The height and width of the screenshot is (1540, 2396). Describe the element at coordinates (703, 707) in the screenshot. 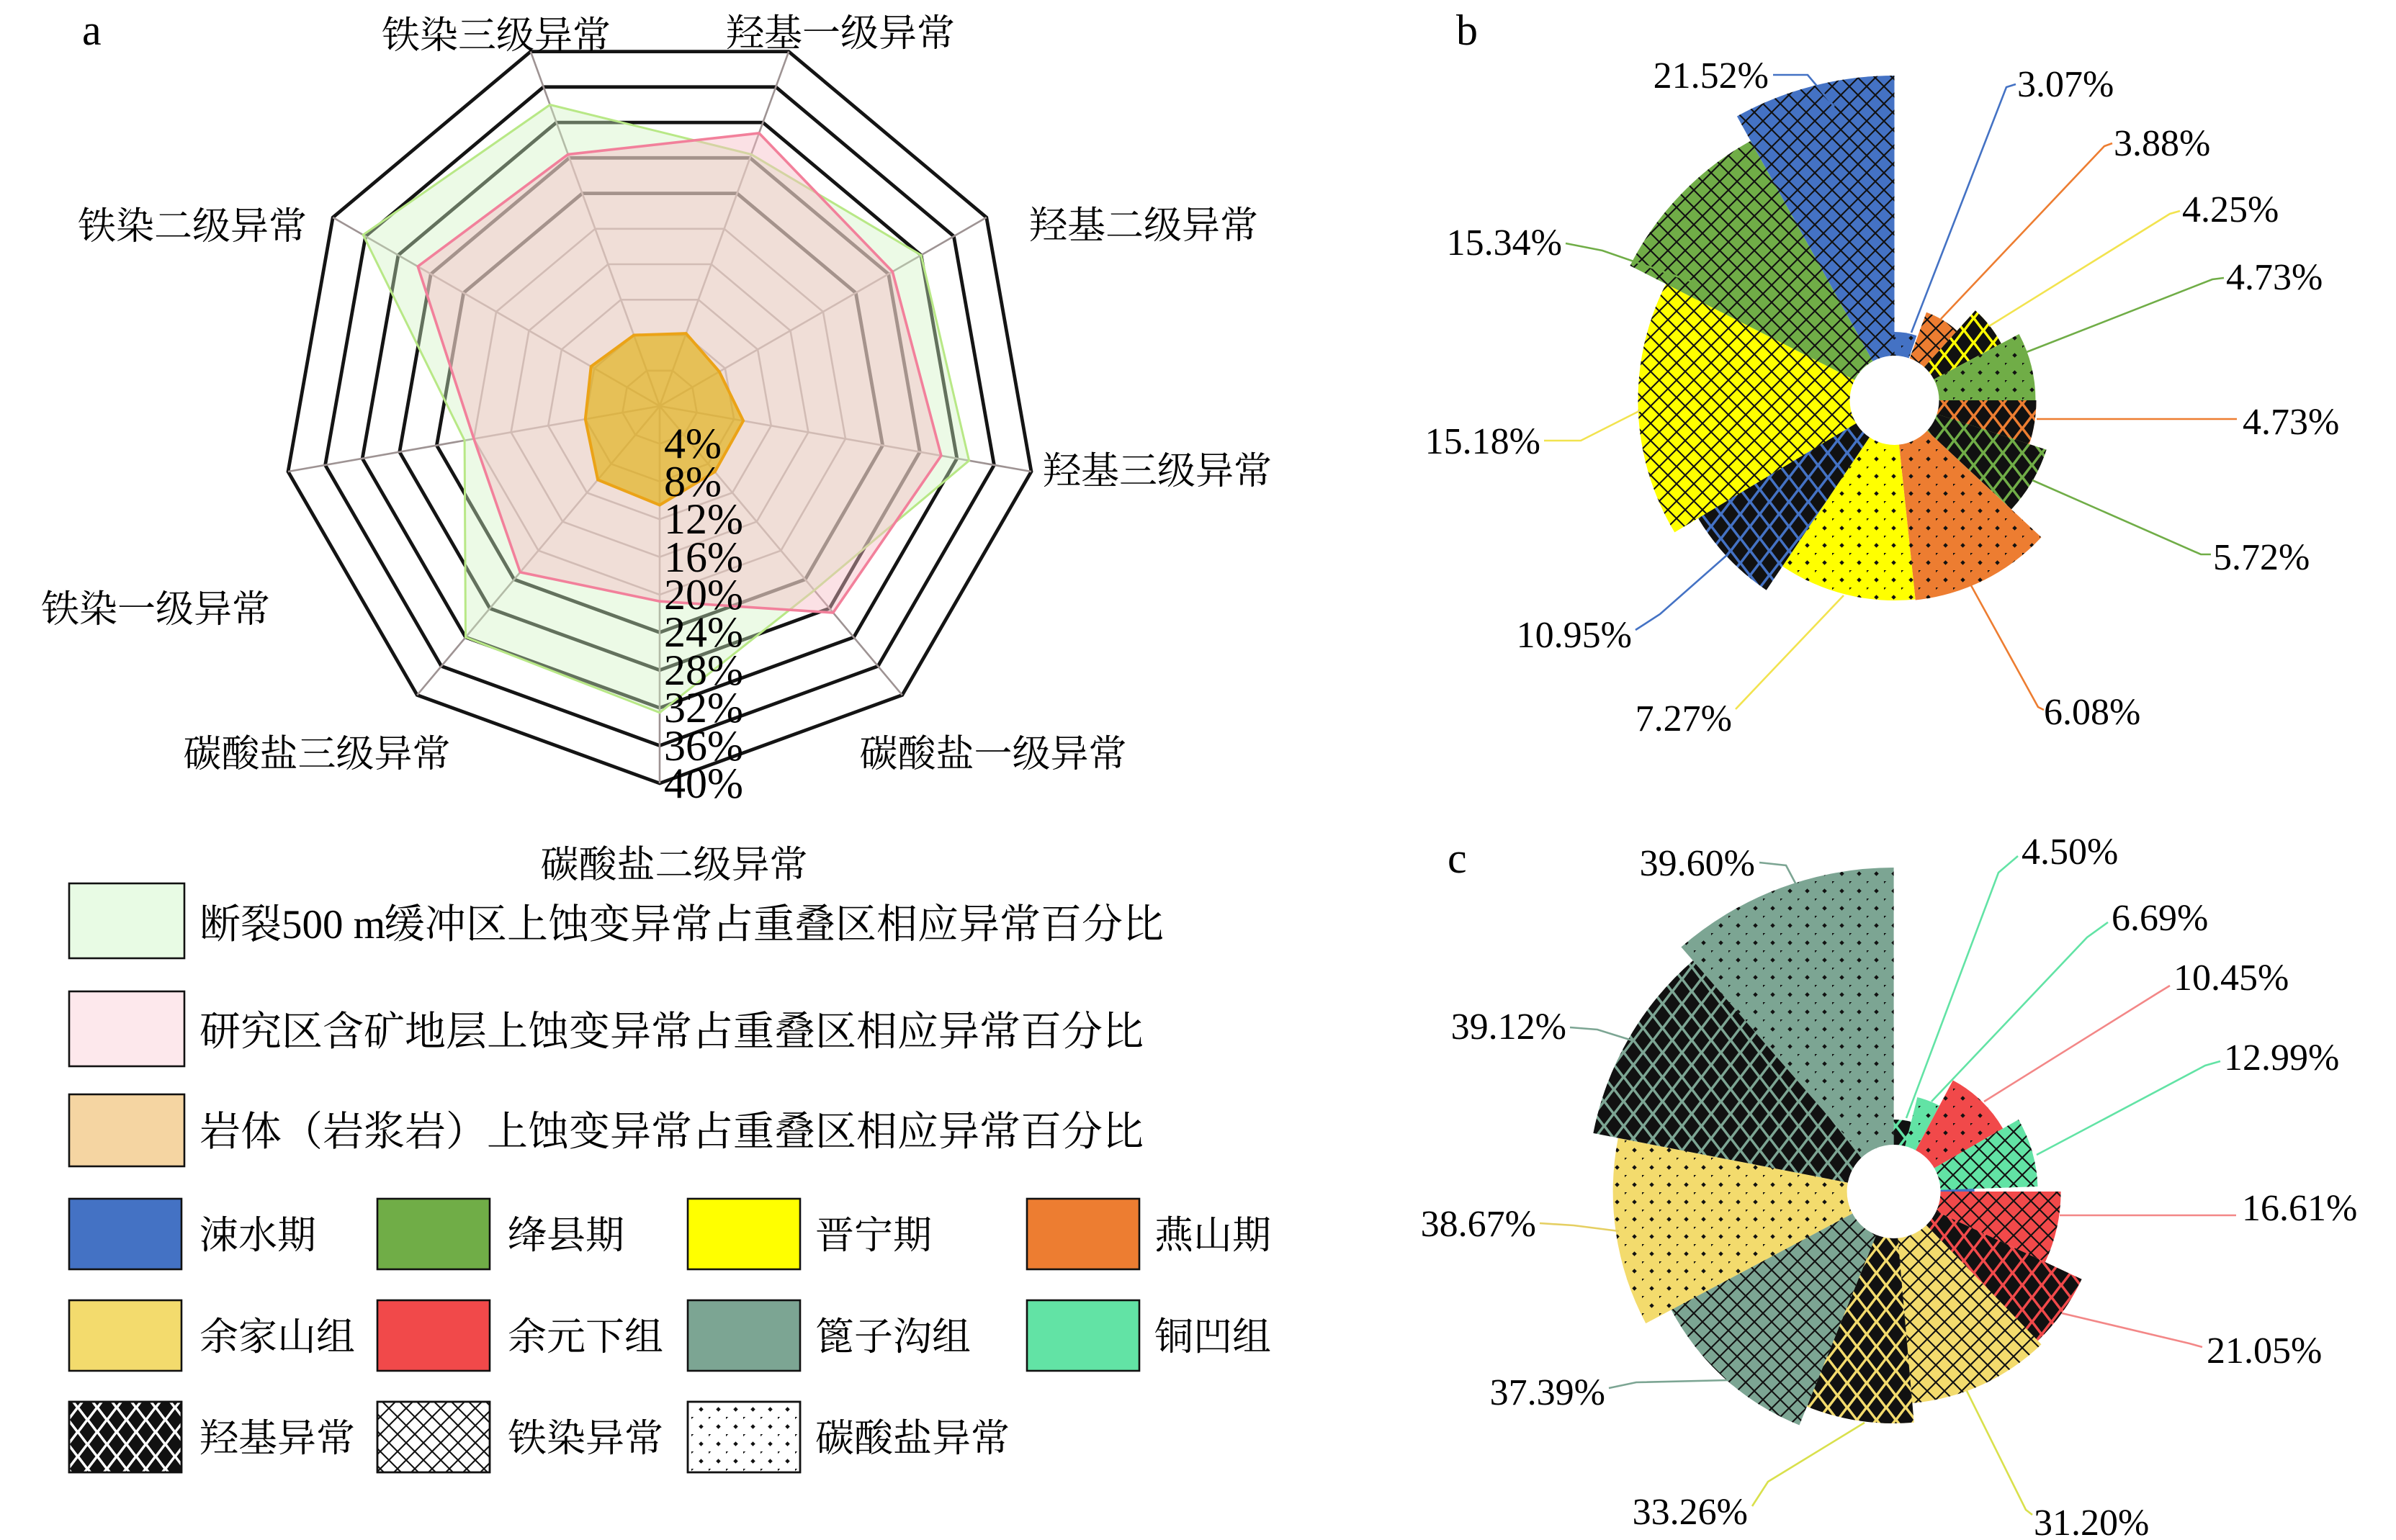

I see `svg-text: 32%` at that location.